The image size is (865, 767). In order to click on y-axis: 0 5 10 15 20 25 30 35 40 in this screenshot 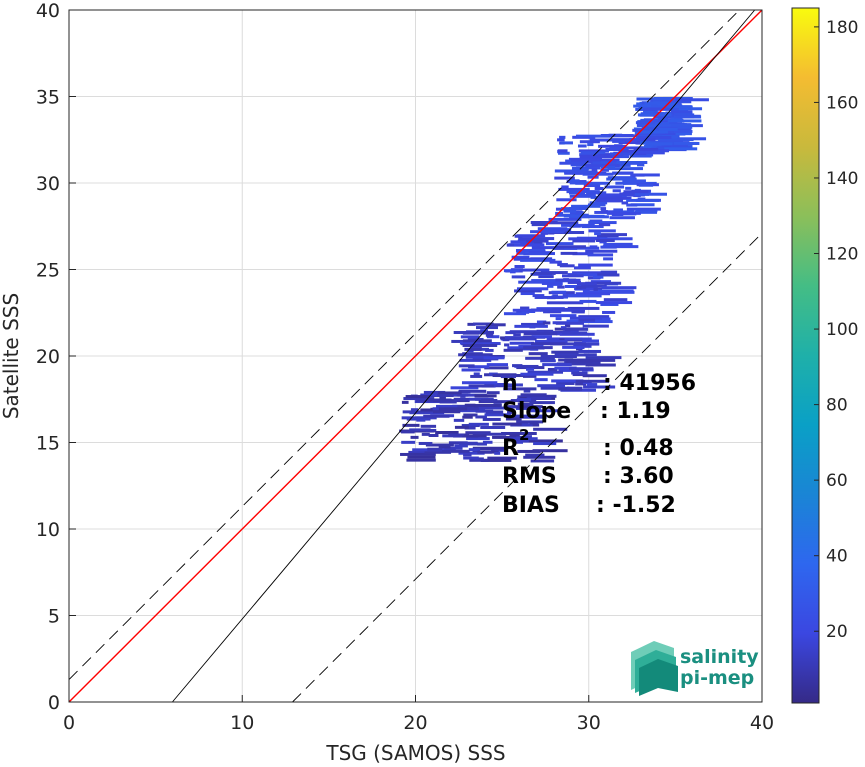, I will do `click(56, 357)`.